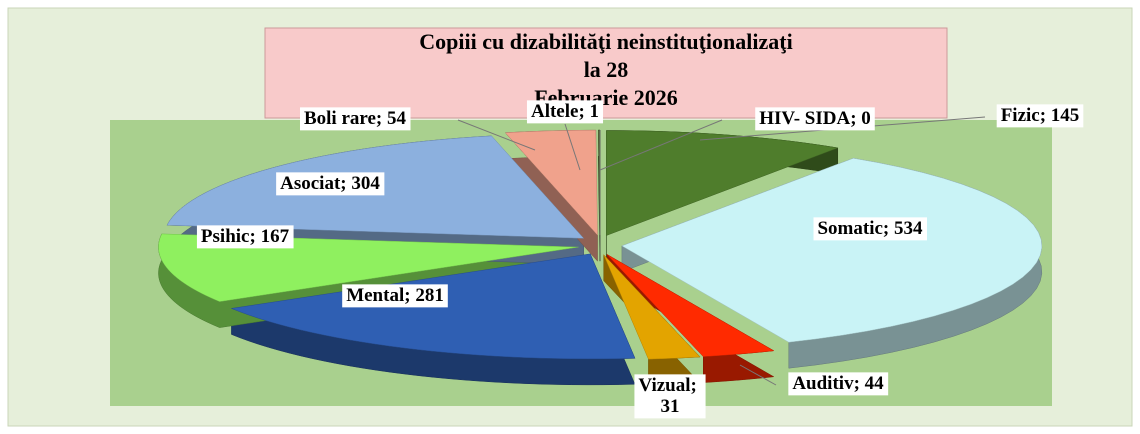 Image resolution: width=1140 pixels, height=434 pixels. What do you see at coordinates (397, 118) in the screenshot?
I see `label-value: 54` at bounding box center [397, 118].